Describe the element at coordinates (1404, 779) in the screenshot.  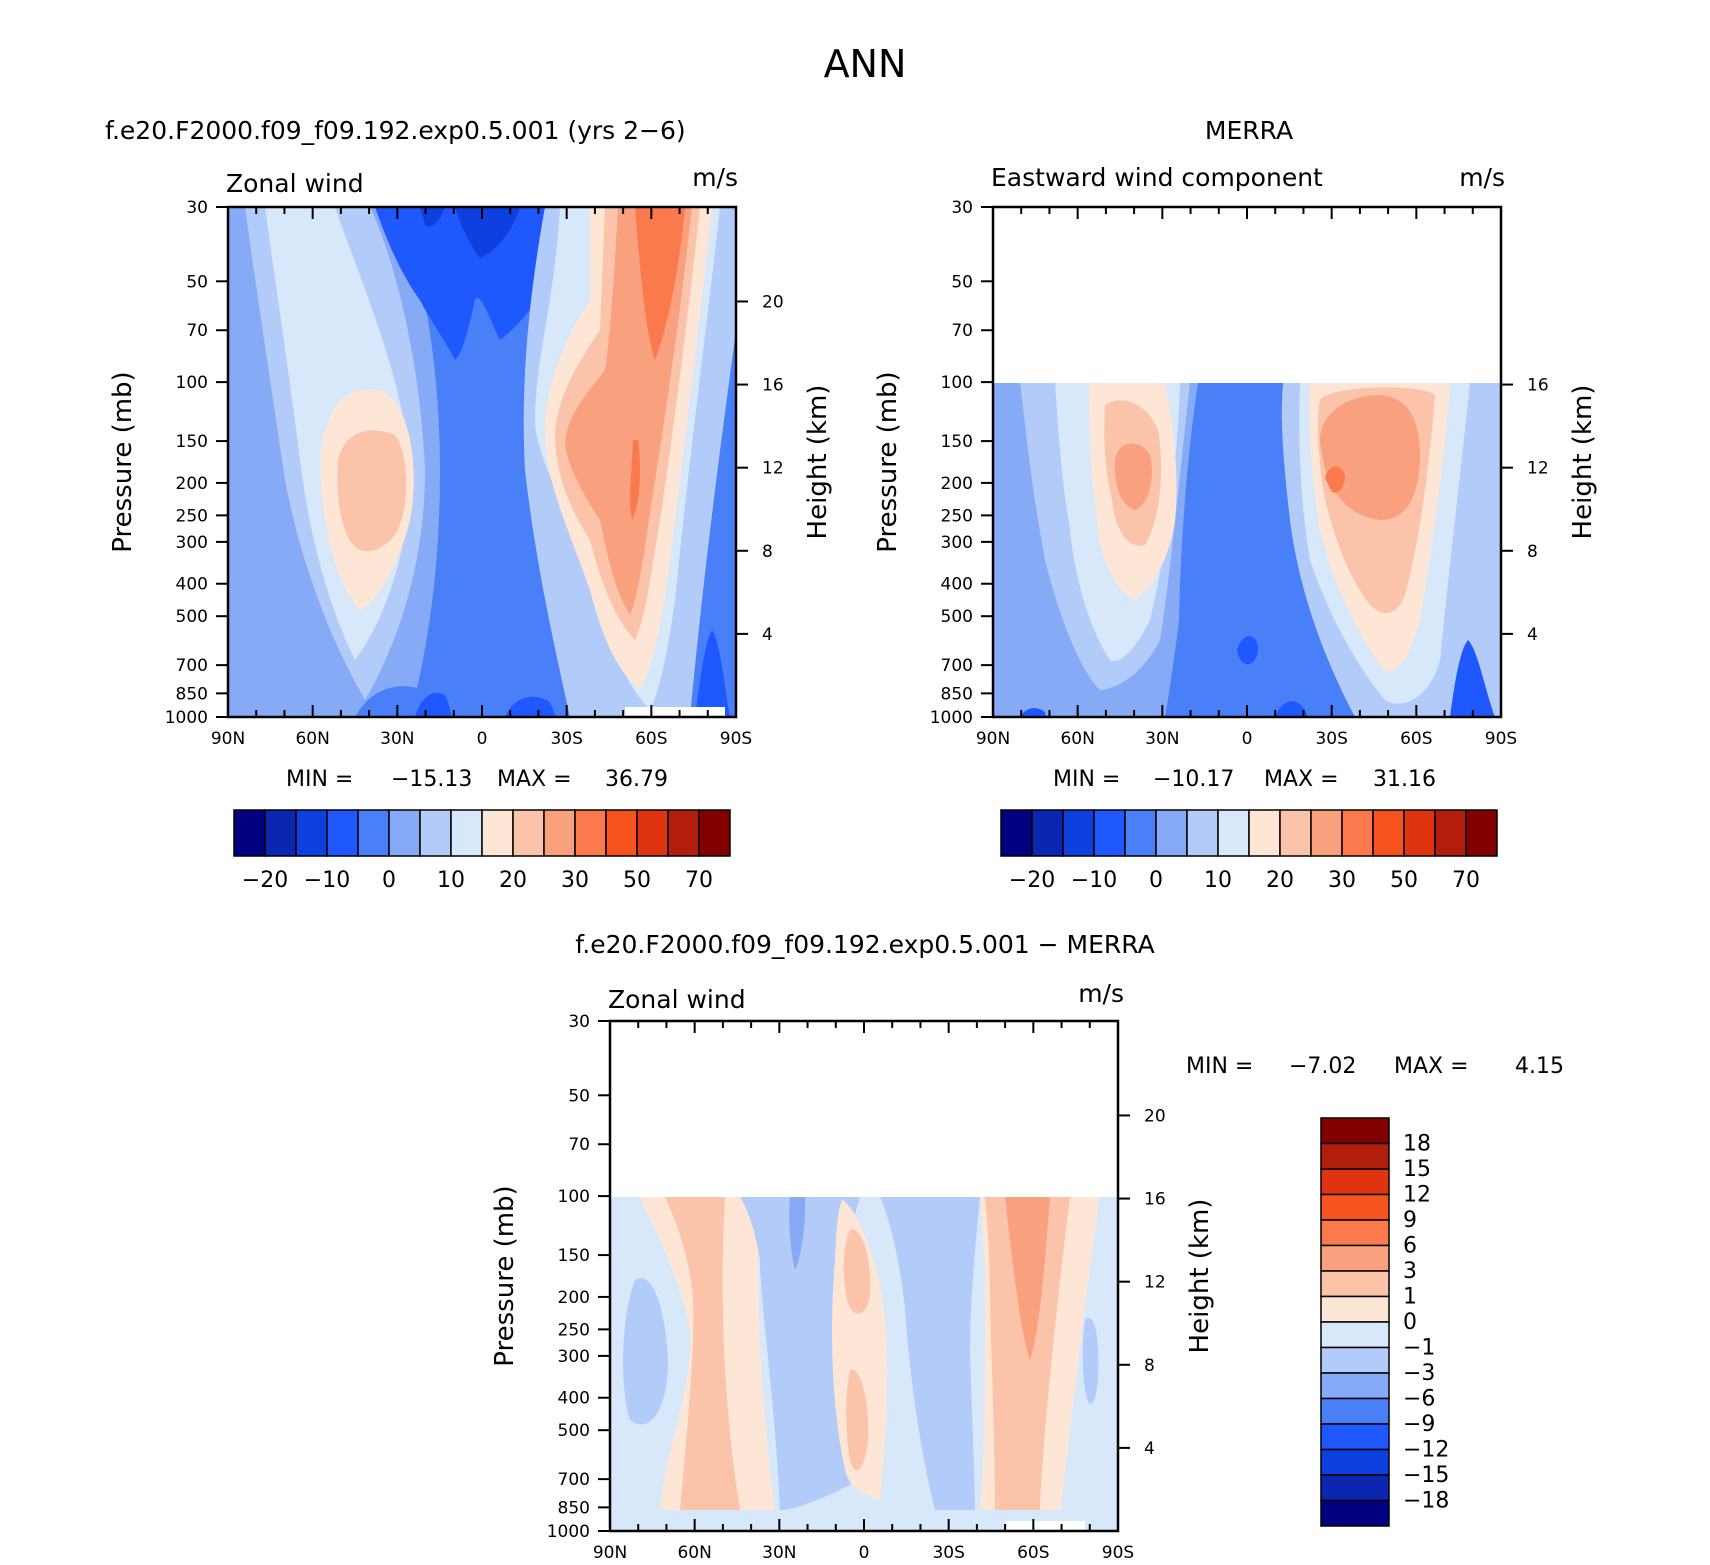
I see `panel-obs-max-value: 31.16` at that location.